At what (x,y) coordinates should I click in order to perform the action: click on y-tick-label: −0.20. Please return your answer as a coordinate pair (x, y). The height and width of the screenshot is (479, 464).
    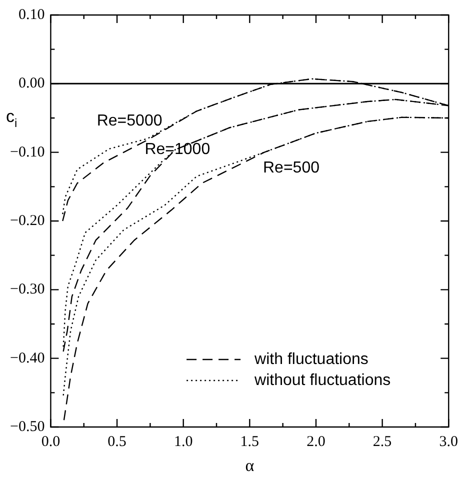
    Looking at the image, I should click on (27, 220).